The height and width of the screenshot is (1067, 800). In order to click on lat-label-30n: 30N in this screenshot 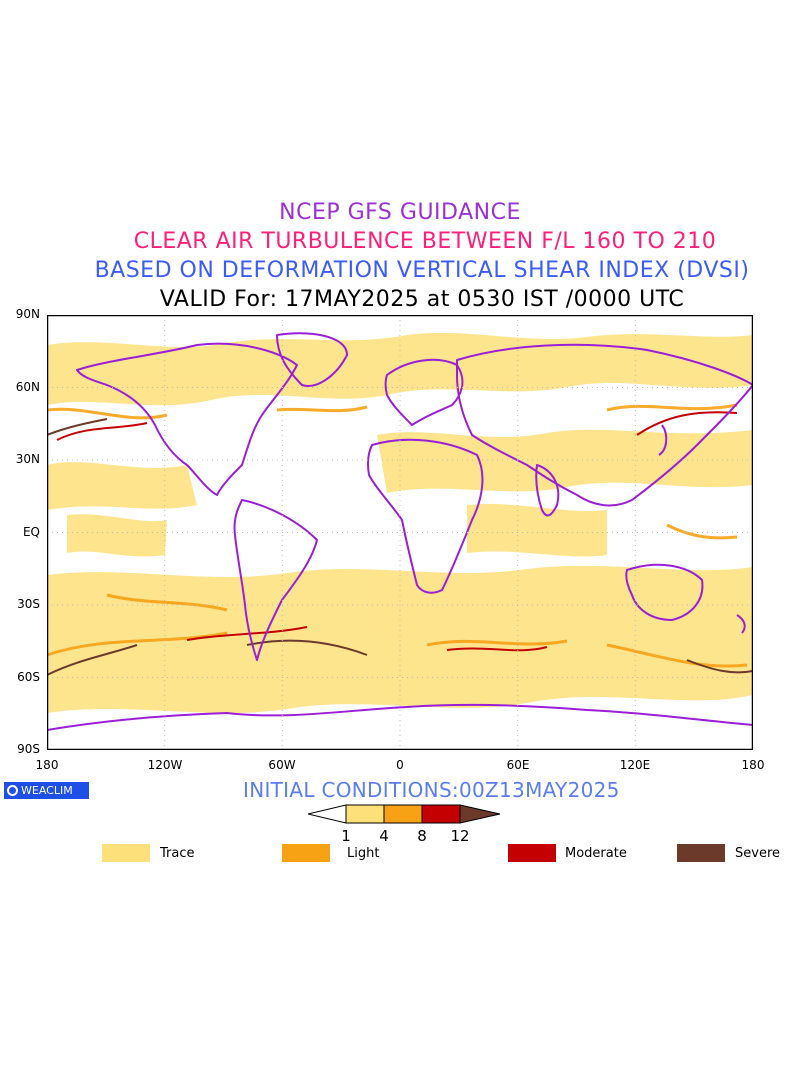, I will do `click(27, 459)`.